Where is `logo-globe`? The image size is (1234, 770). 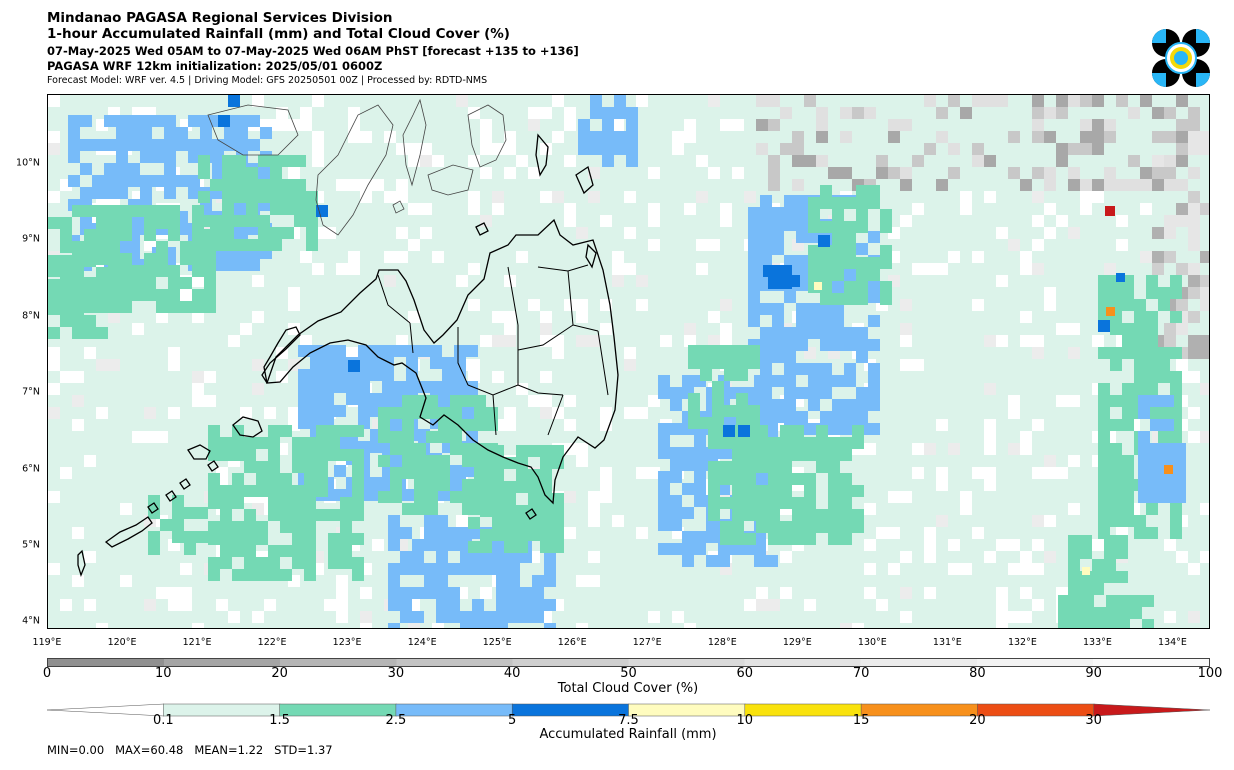 logo-globe is located at coordinates (1181, 58).